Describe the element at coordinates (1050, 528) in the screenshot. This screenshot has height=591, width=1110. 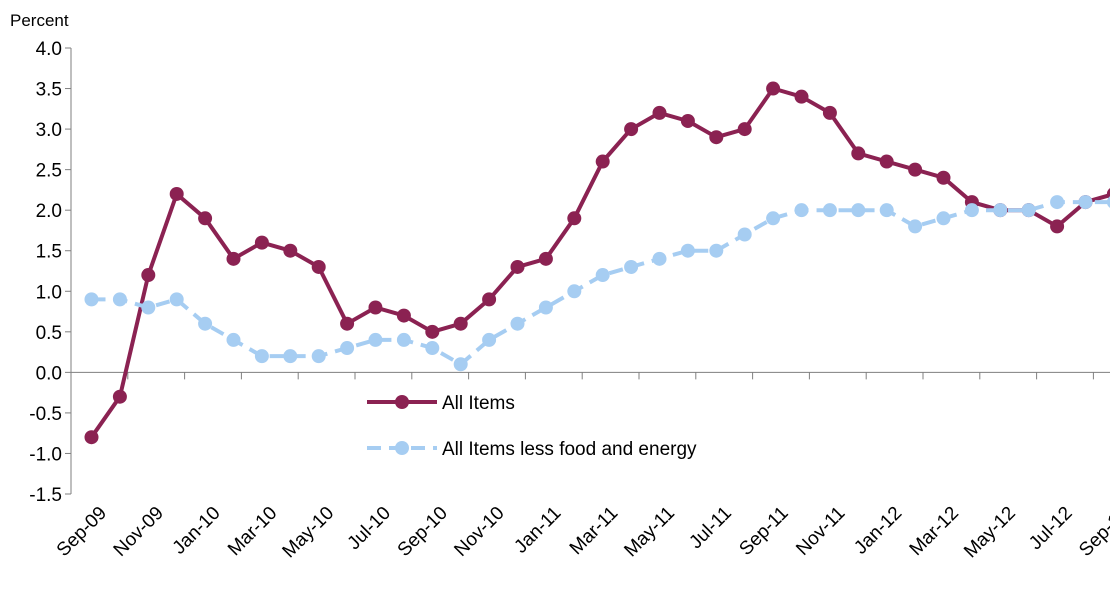
I see `x-tick-label: Jul-12` at that location.